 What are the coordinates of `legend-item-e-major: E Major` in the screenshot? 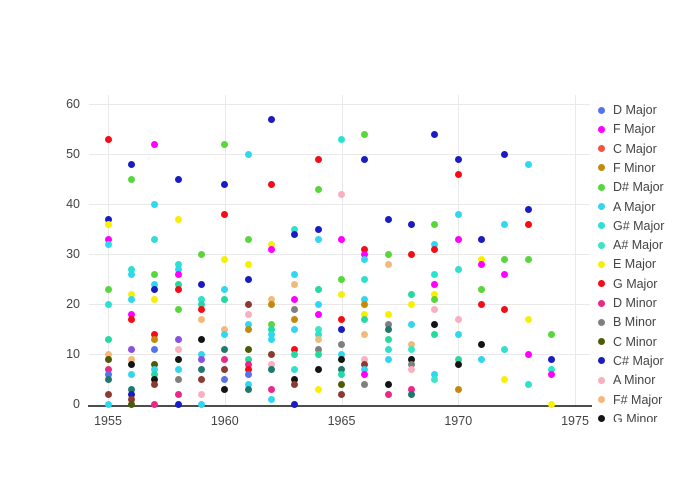 It's located at (624, 264).